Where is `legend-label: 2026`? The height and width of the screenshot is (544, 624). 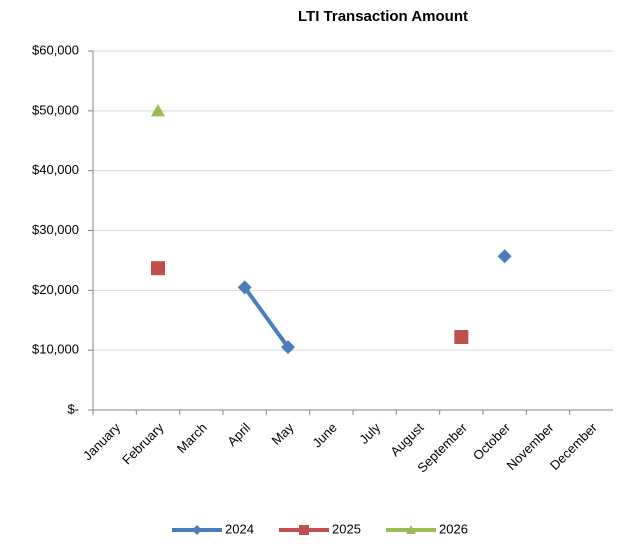
legend-label: 2026 is located at coordinates (453, 528).